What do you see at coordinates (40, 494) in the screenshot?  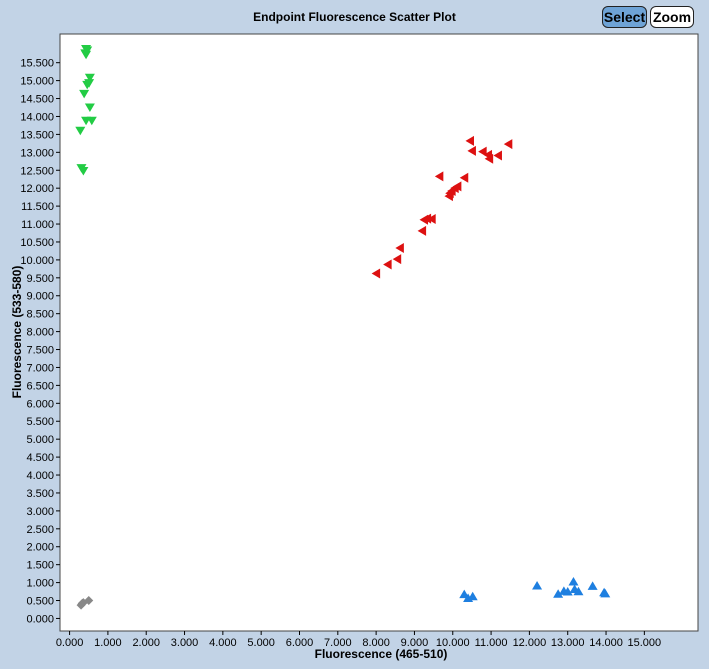 I see `y-tick-label: 3.500` at bounding box center [40, 494].